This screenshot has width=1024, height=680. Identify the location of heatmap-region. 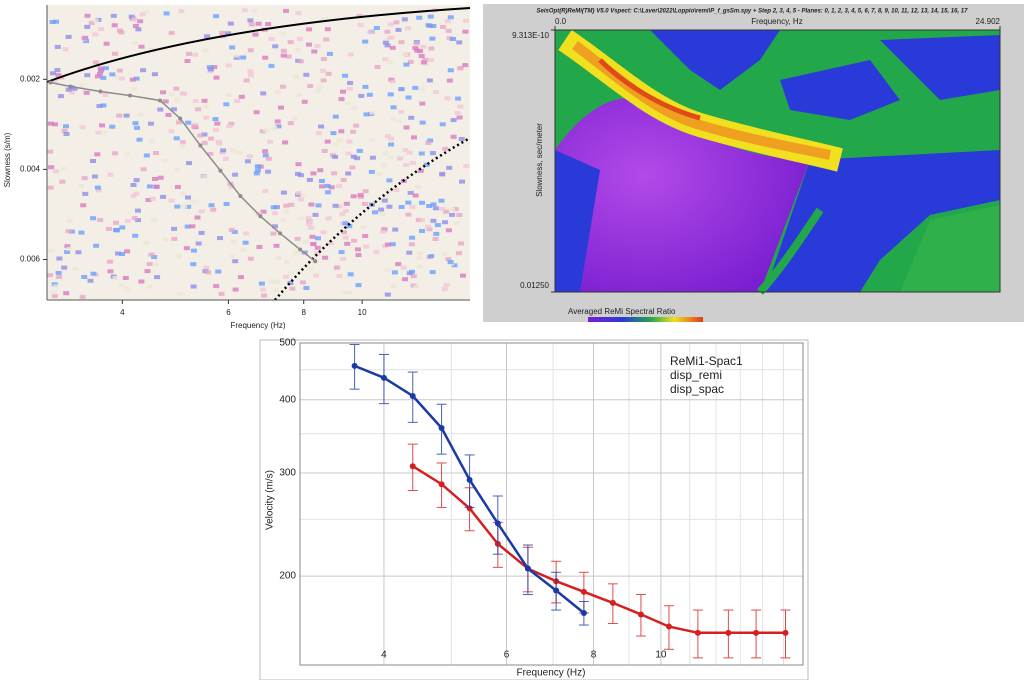
(577, 221).